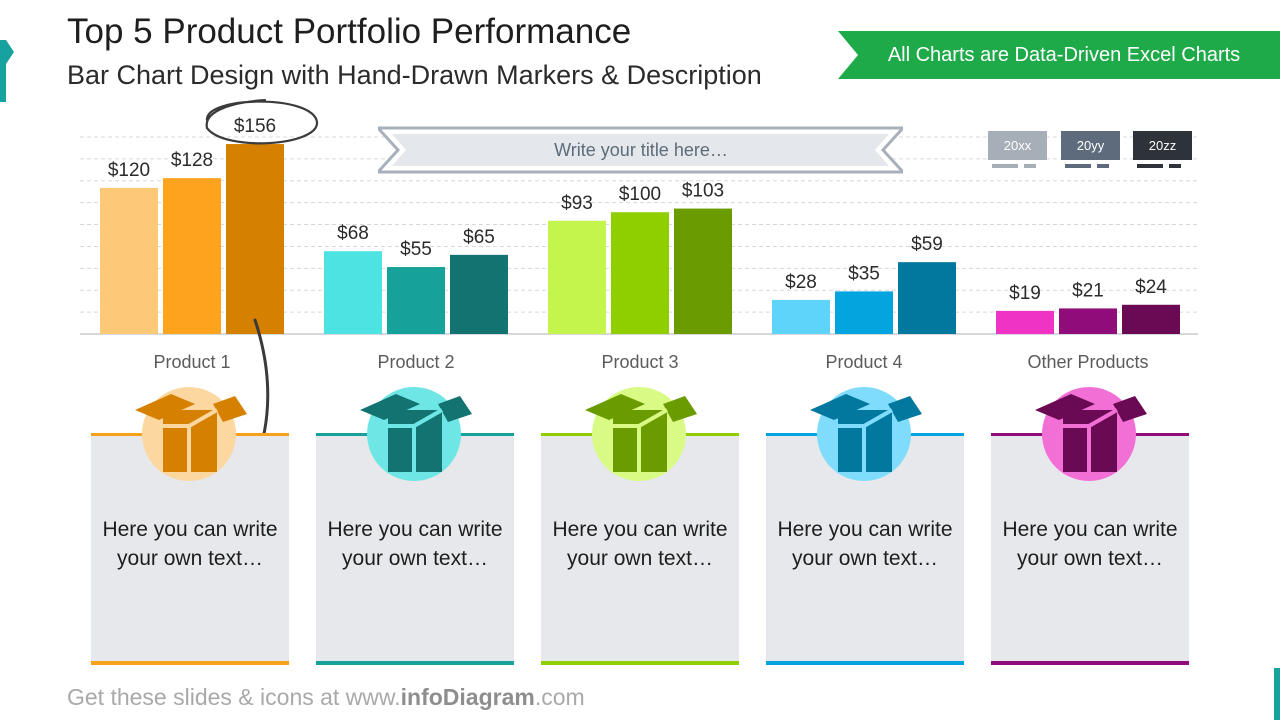  What do you see at coordinates (129, 260) in the screenshot?
I see `bar-product-1-20xx` at bounding box center [129, 260].